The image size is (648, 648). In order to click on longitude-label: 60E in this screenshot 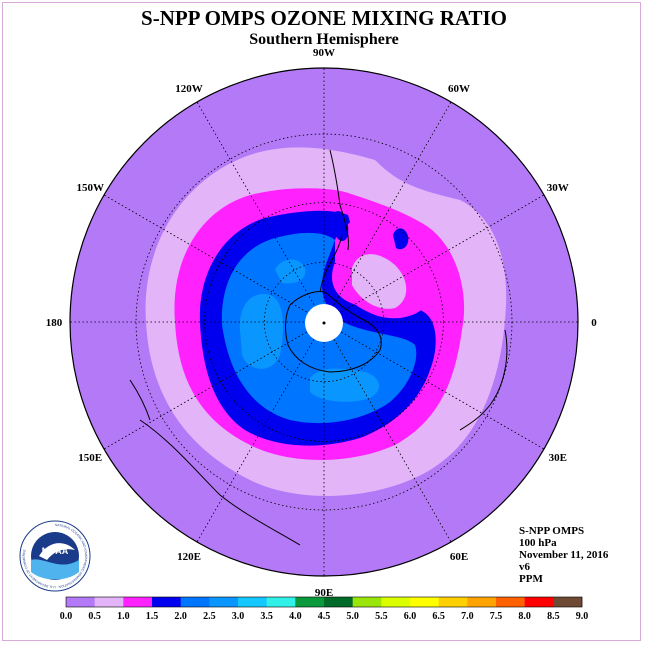, I will do `click(459, 557)`.